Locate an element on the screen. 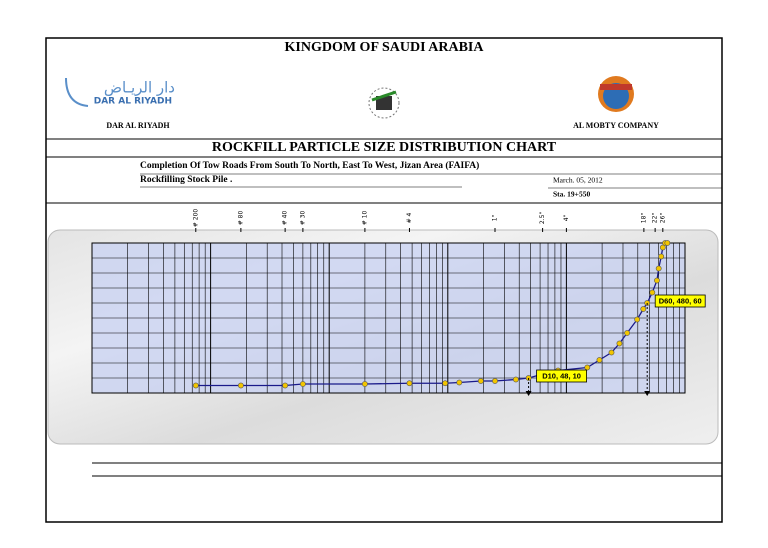 The image size is (768, 548). x-tick-label: 1" is located at coordinates (494, 217).